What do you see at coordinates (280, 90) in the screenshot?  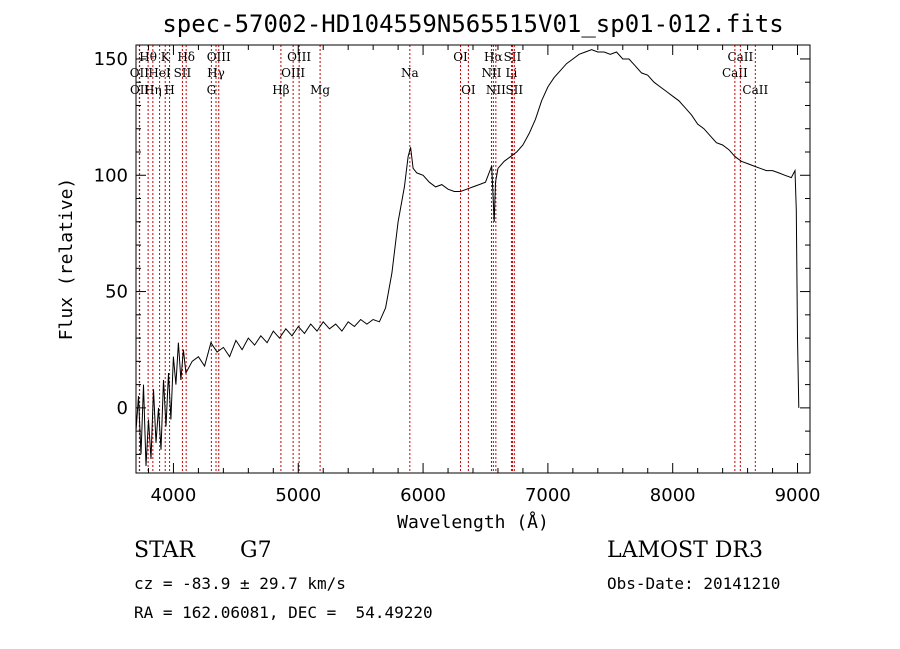 I see `spectral-line-label: Hβ` at bounding box center [280, 90].